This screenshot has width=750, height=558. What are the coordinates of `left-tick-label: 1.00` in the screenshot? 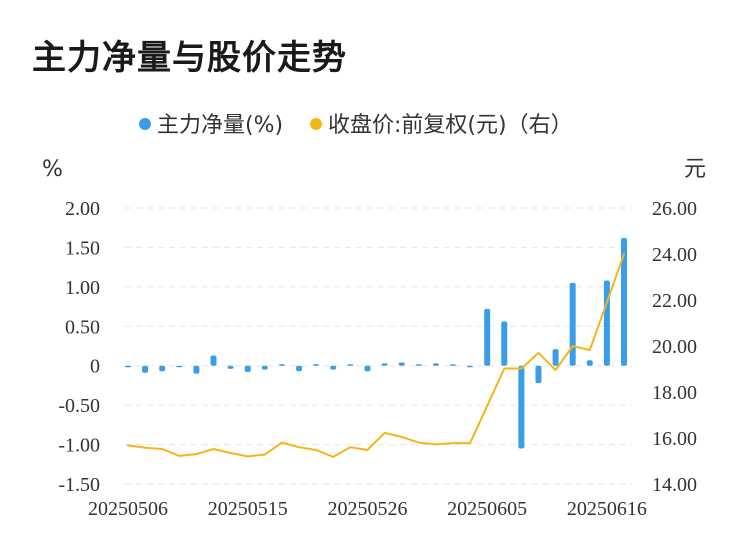 It's located at (82, 288).